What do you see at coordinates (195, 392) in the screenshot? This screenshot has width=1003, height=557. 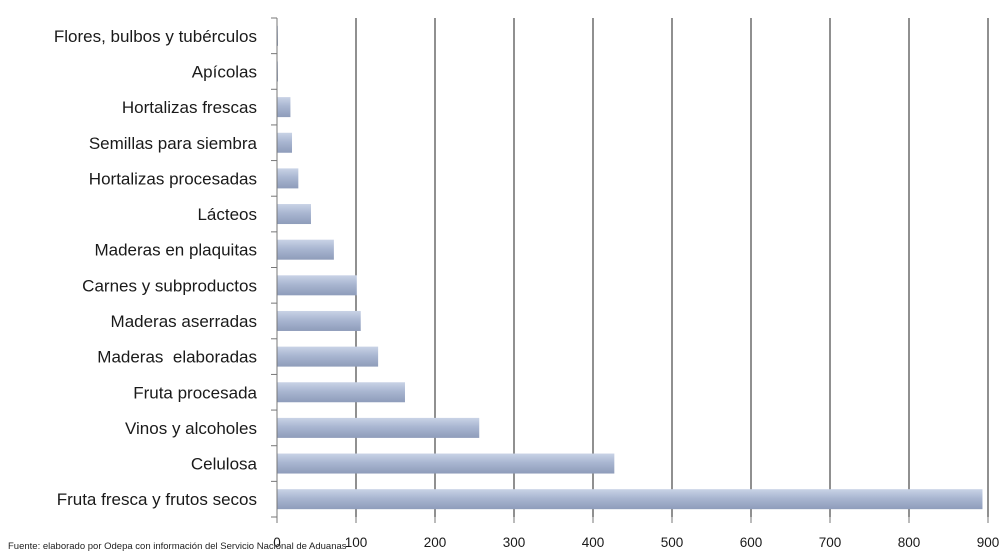 I see `category-label: Fruta procesada` at bounding box center [195, 392].